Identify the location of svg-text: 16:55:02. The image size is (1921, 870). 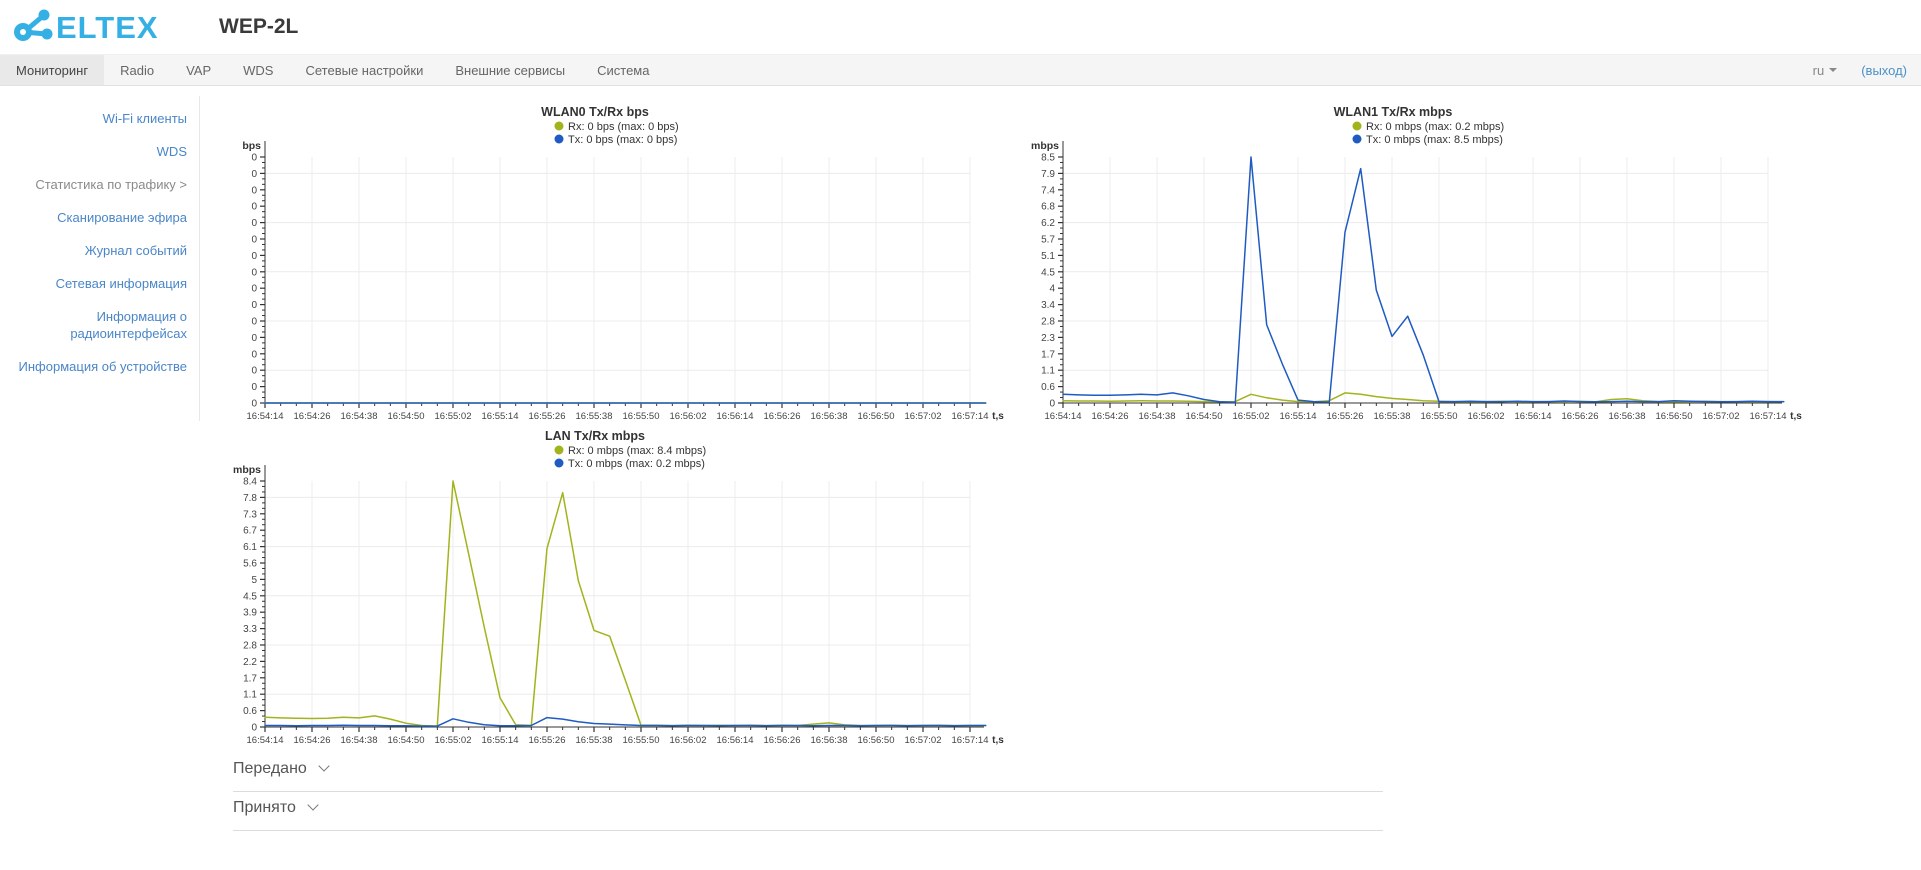
(1251, 416).